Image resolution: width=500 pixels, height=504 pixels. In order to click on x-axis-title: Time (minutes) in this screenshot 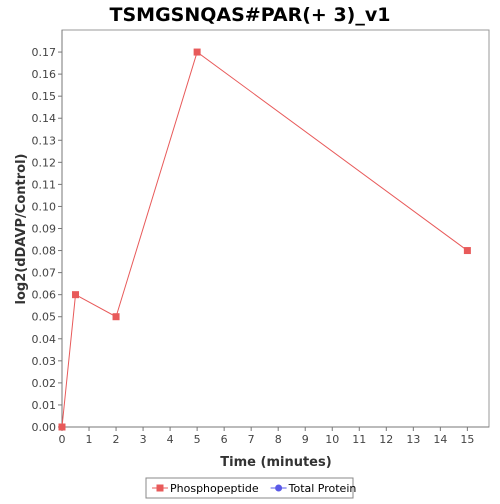, I will do `click(275, 462)`.